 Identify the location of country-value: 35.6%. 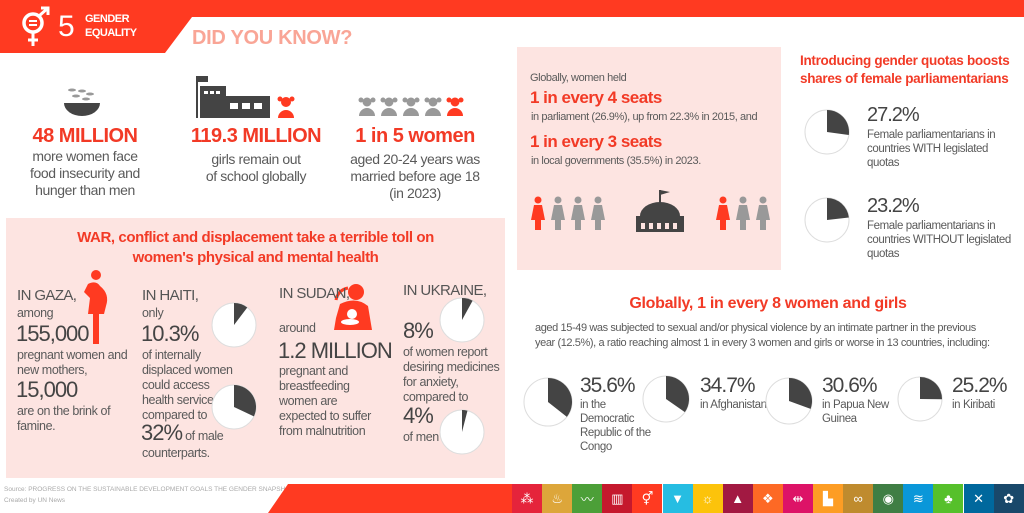
(608, 385).